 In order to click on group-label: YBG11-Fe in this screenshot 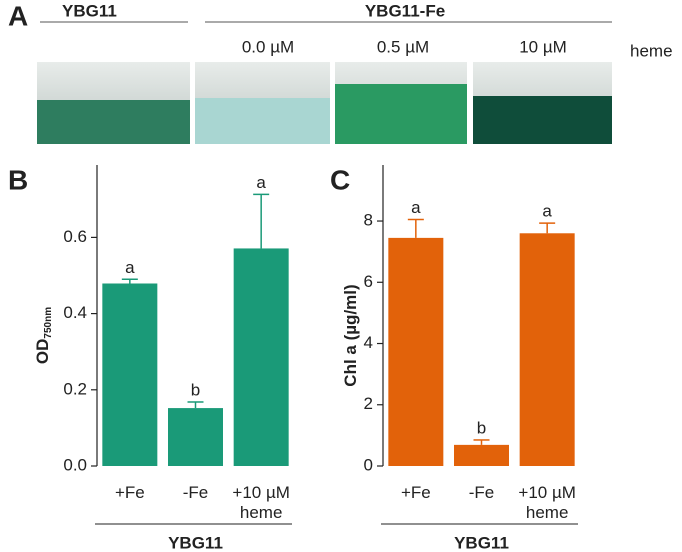, I will do `click(405, 10)`.